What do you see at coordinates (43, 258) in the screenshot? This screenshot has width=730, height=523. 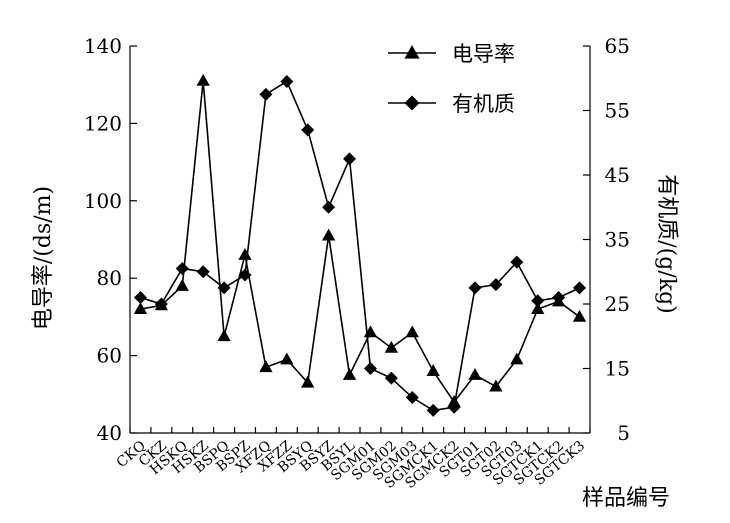 I see `left-axis-label: 电导率/(ds/m)` at bounding box center [43, 258].